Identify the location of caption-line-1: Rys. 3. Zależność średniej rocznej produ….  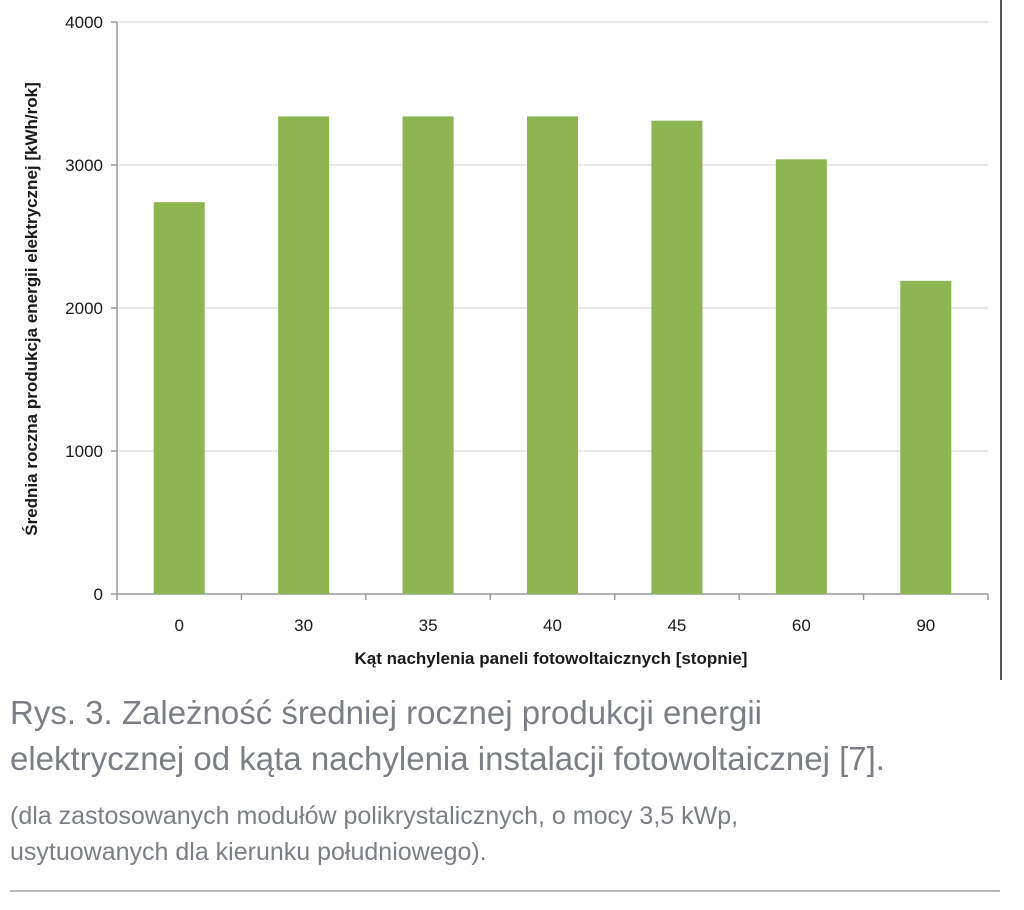
(386, 712).